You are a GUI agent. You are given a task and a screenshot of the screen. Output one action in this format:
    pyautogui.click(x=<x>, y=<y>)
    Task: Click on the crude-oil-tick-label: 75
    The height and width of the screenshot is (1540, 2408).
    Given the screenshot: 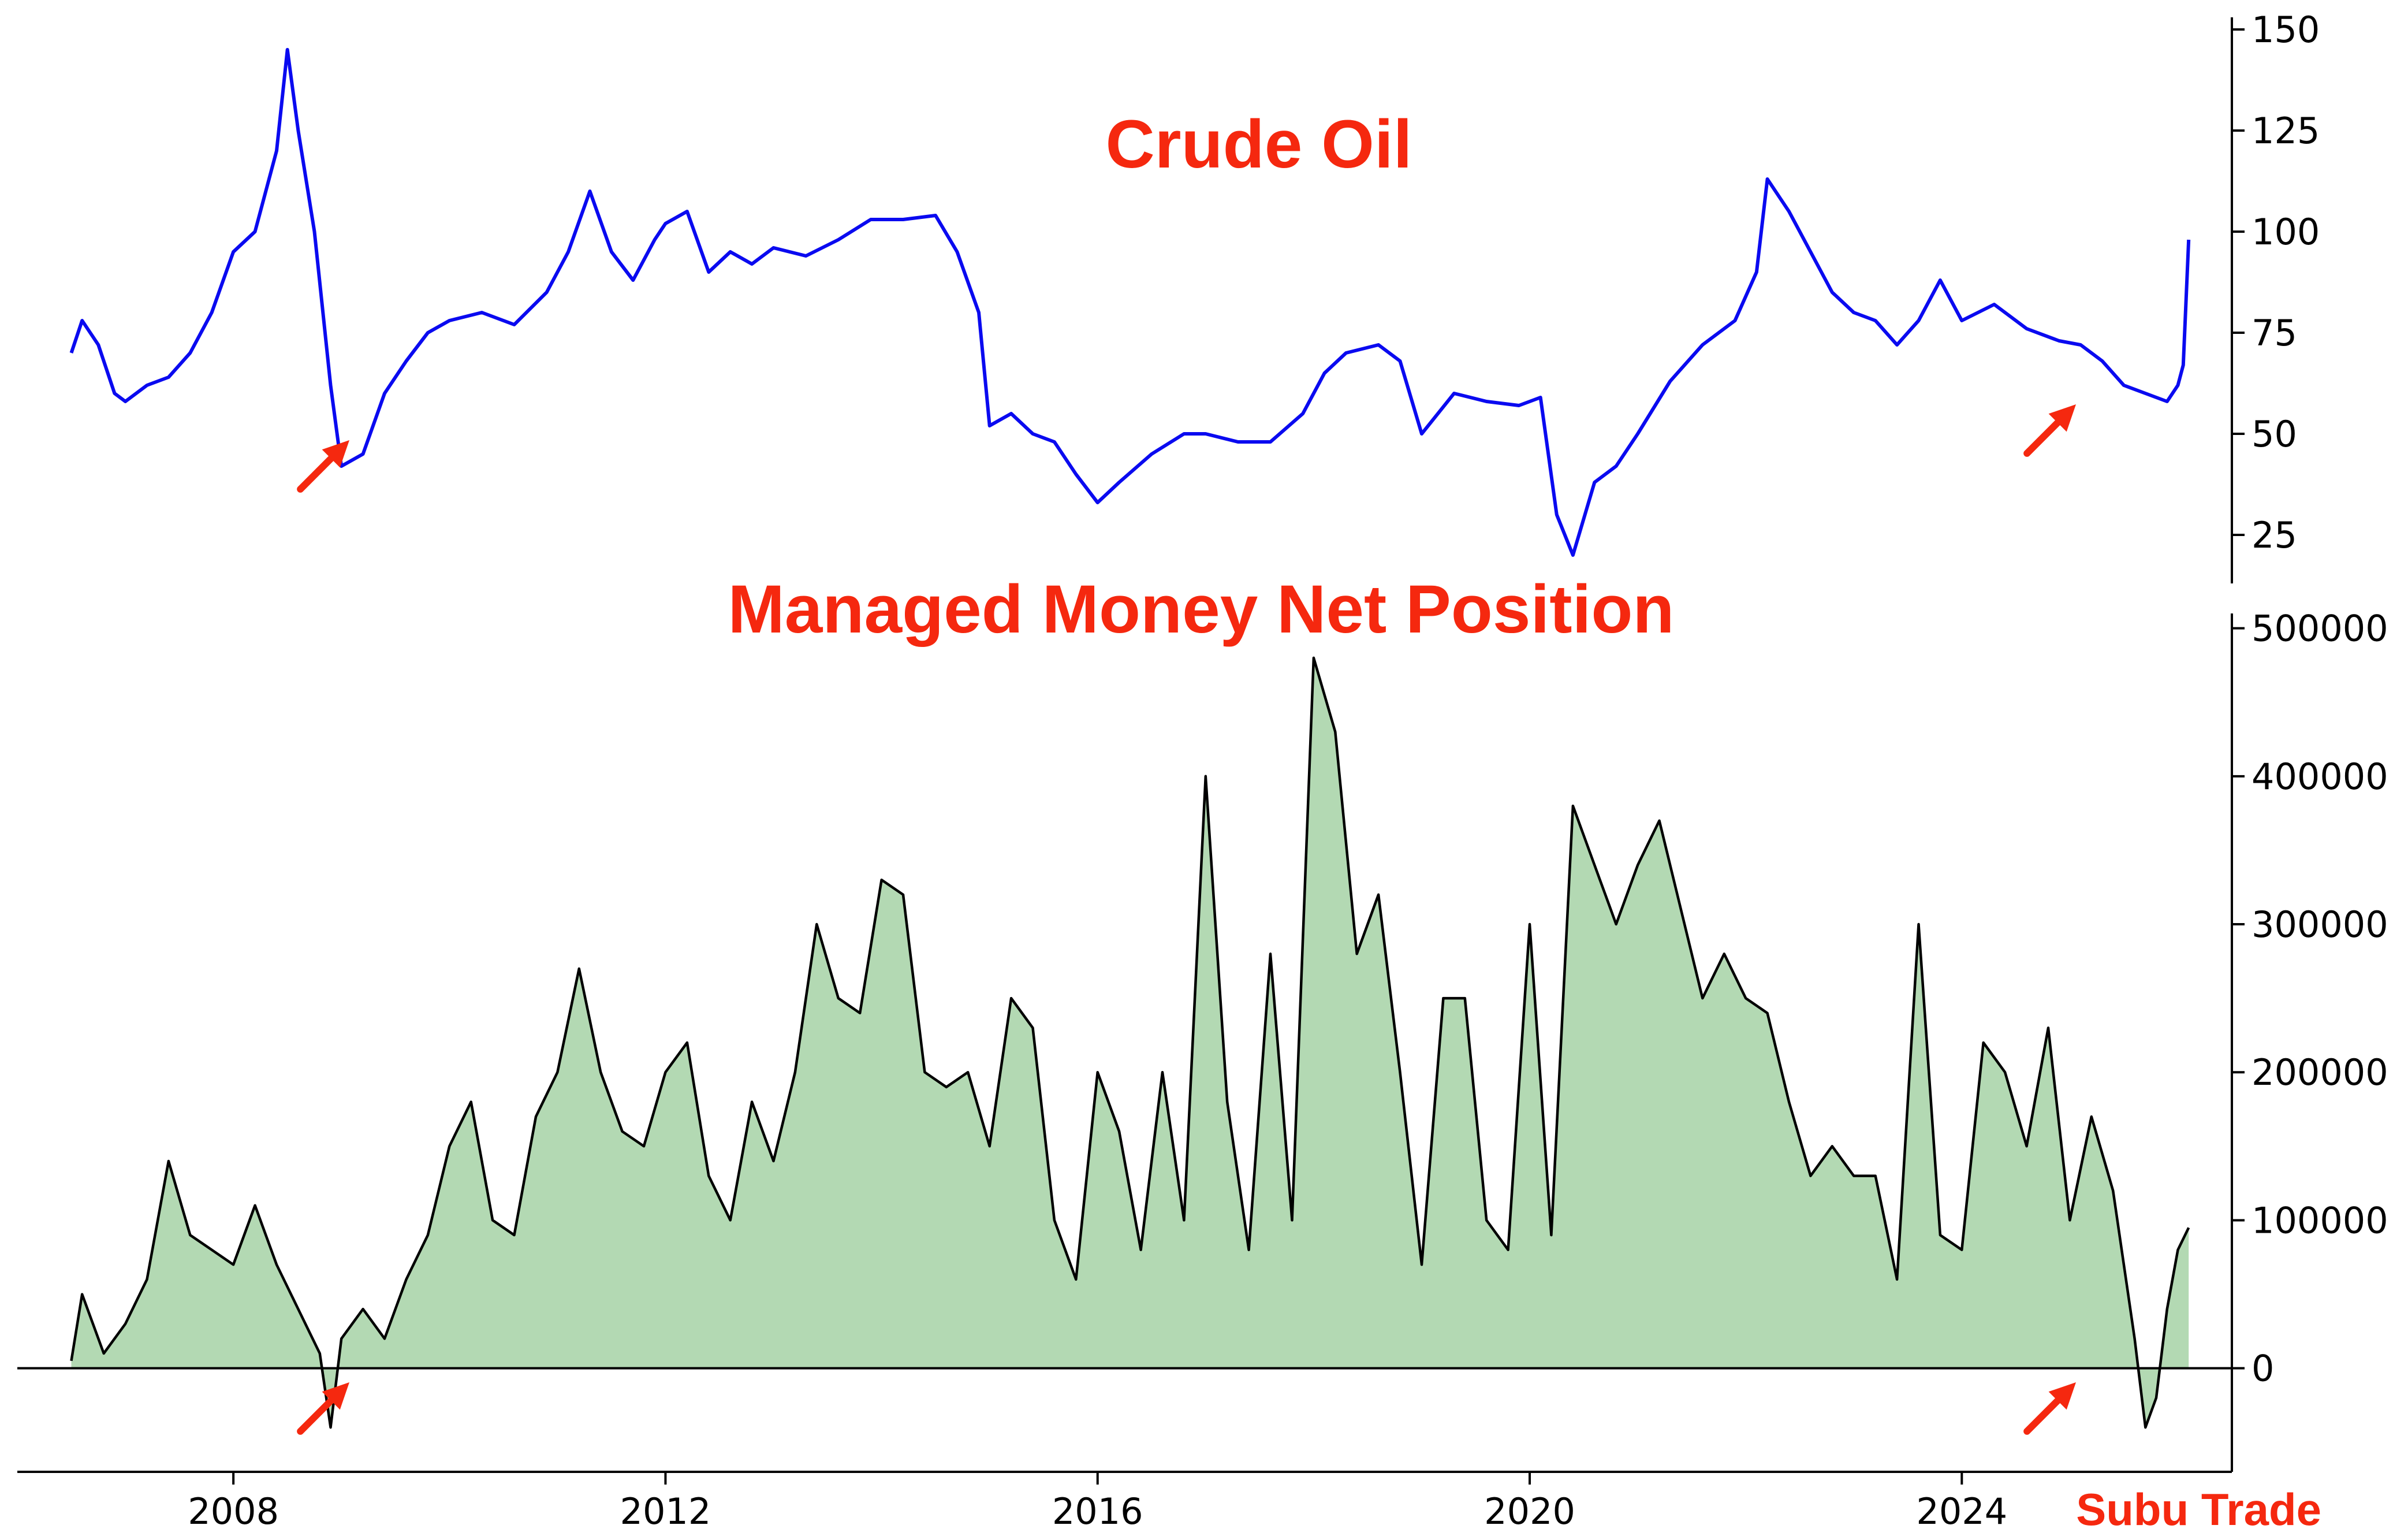 What is the action you would take?
    pyautogui.click(x=2274, y=333)
    